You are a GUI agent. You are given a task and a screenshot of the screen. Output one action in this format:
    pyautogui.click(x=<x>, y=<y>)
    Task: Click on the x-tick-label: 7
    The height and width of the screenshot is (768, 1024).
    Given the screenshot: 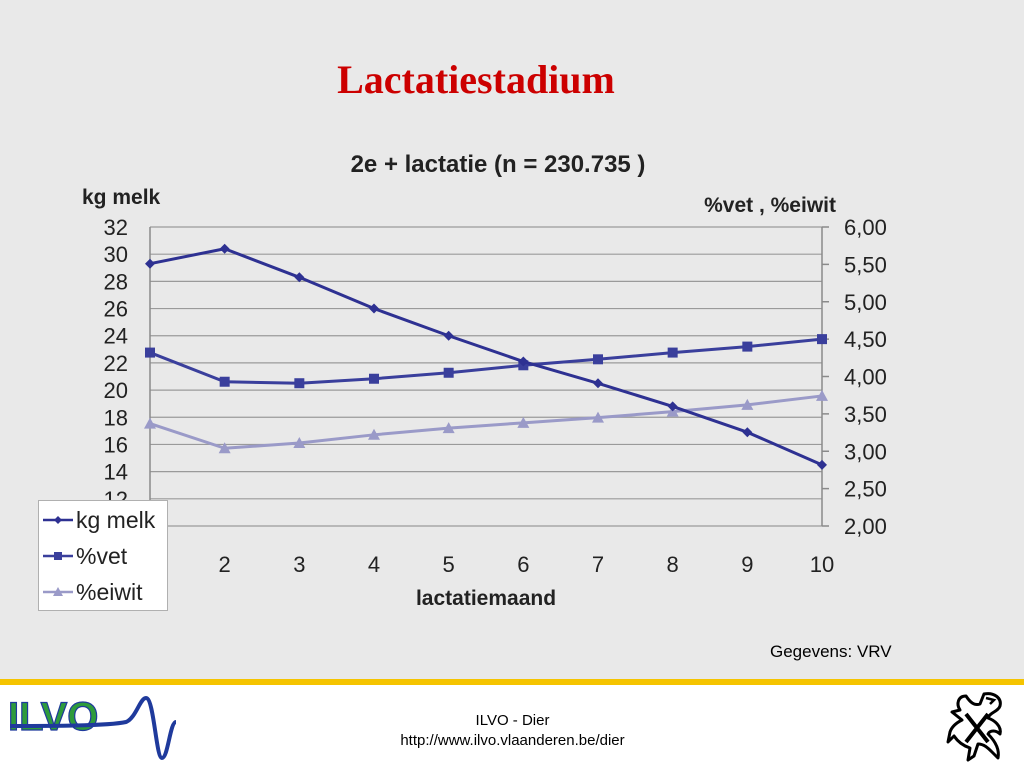 What is the action you would take?
    pyautogui.click(x=598, y=564)
    